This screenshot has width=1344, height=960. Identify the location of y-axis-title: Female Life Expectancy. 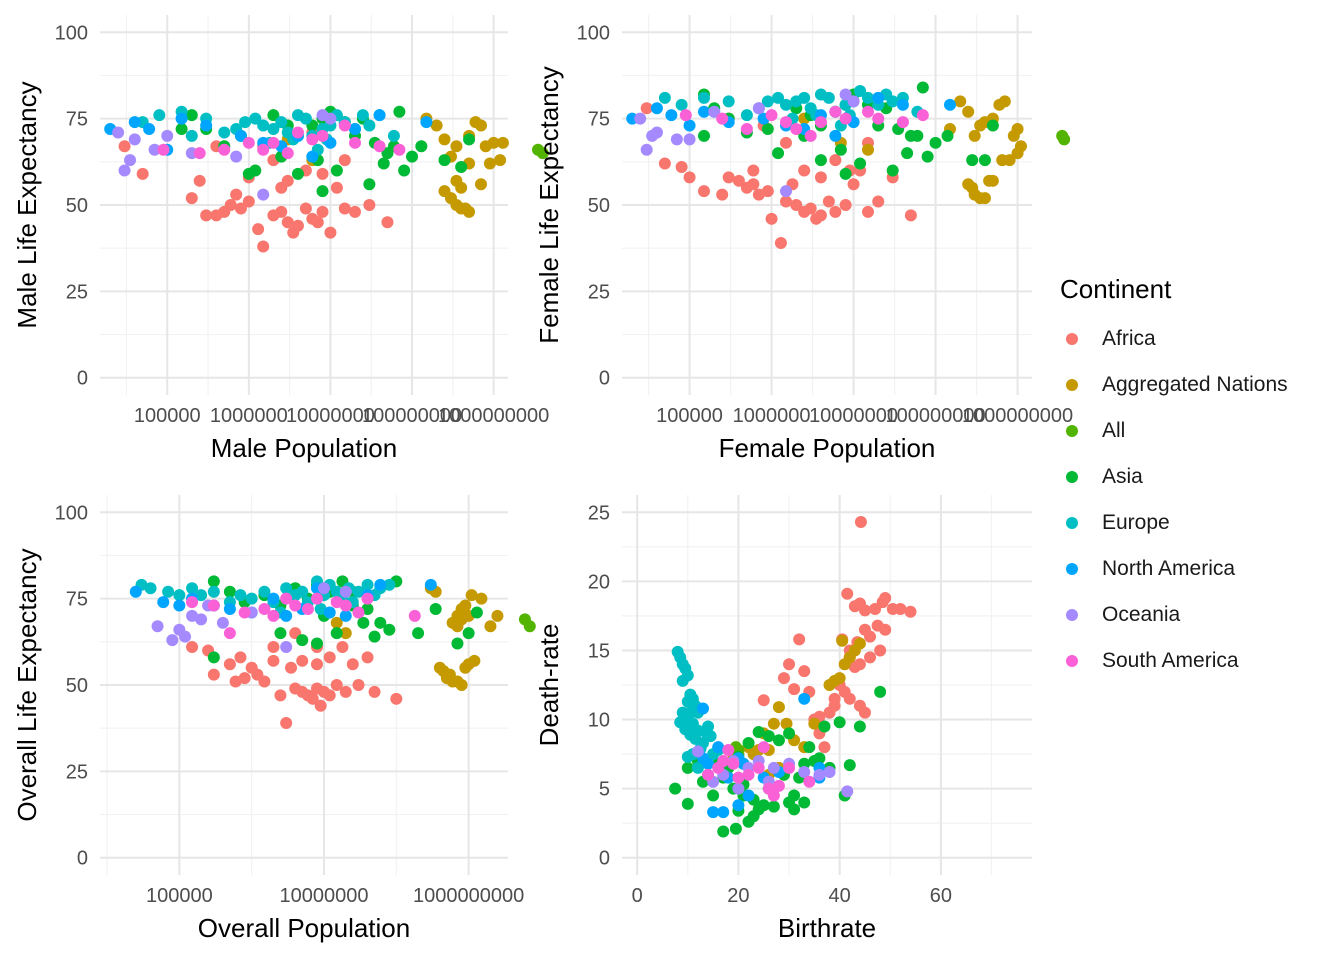
(549, 204).